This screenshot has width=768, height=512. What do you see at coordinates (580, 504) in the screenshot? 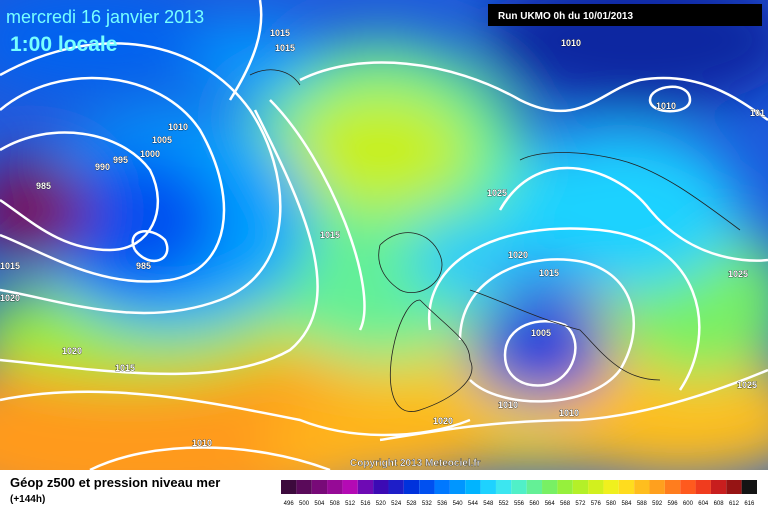
I see `legend-label: 572` at bounding box center [580, 504].